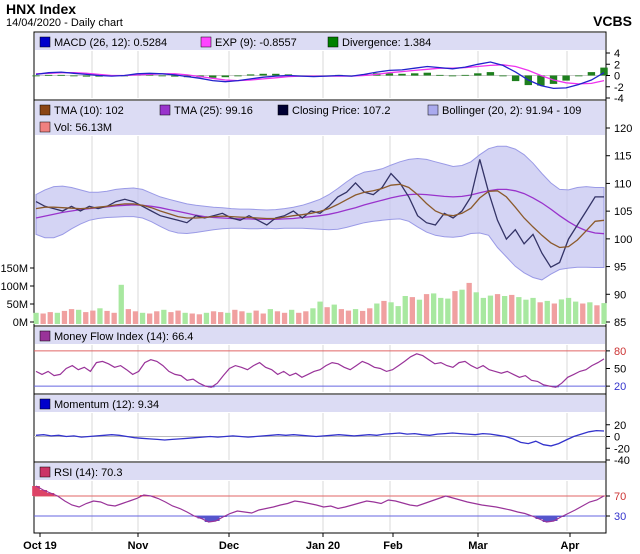 The image size is (640, 554). What do you see at coordinates (620, 370) in the screenshot?
I see `y-tick-label: 50` at bounding box center [620, 370].